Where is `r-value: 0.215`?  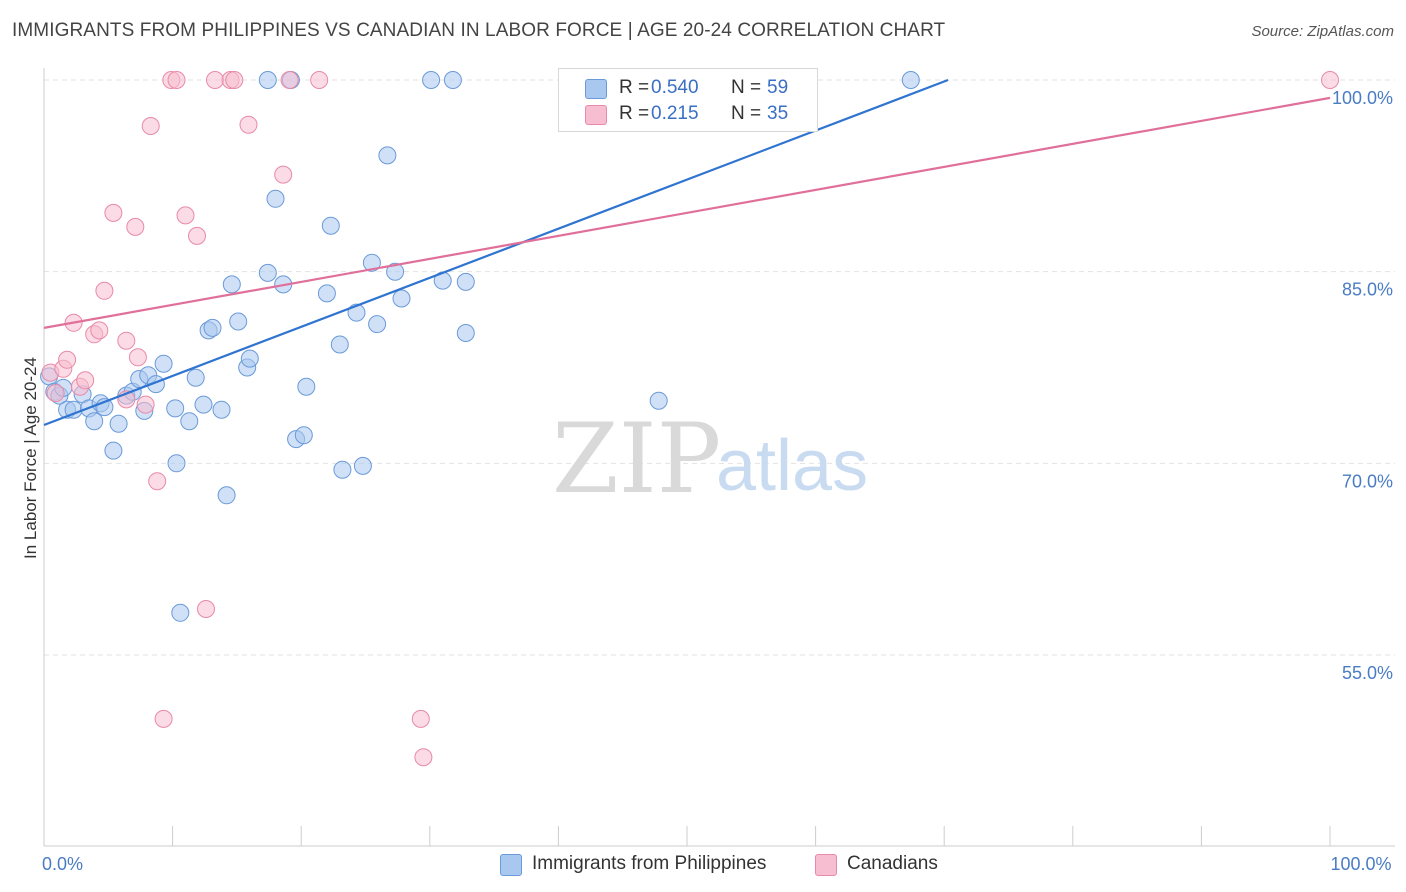
r-value: 0.215 is located at coordinates (675, 113).